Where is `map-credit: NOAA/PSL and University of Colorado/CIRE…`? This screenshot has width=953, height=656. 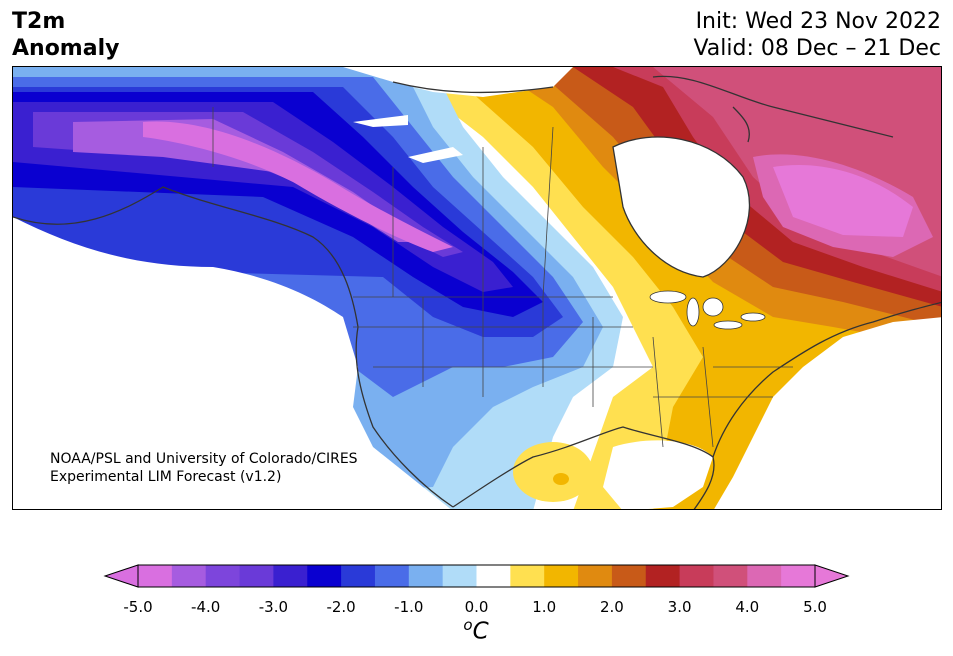
map-credit: NOAA/PSL and University of Colorado/CIRE… is located at coordinates (204, 468).